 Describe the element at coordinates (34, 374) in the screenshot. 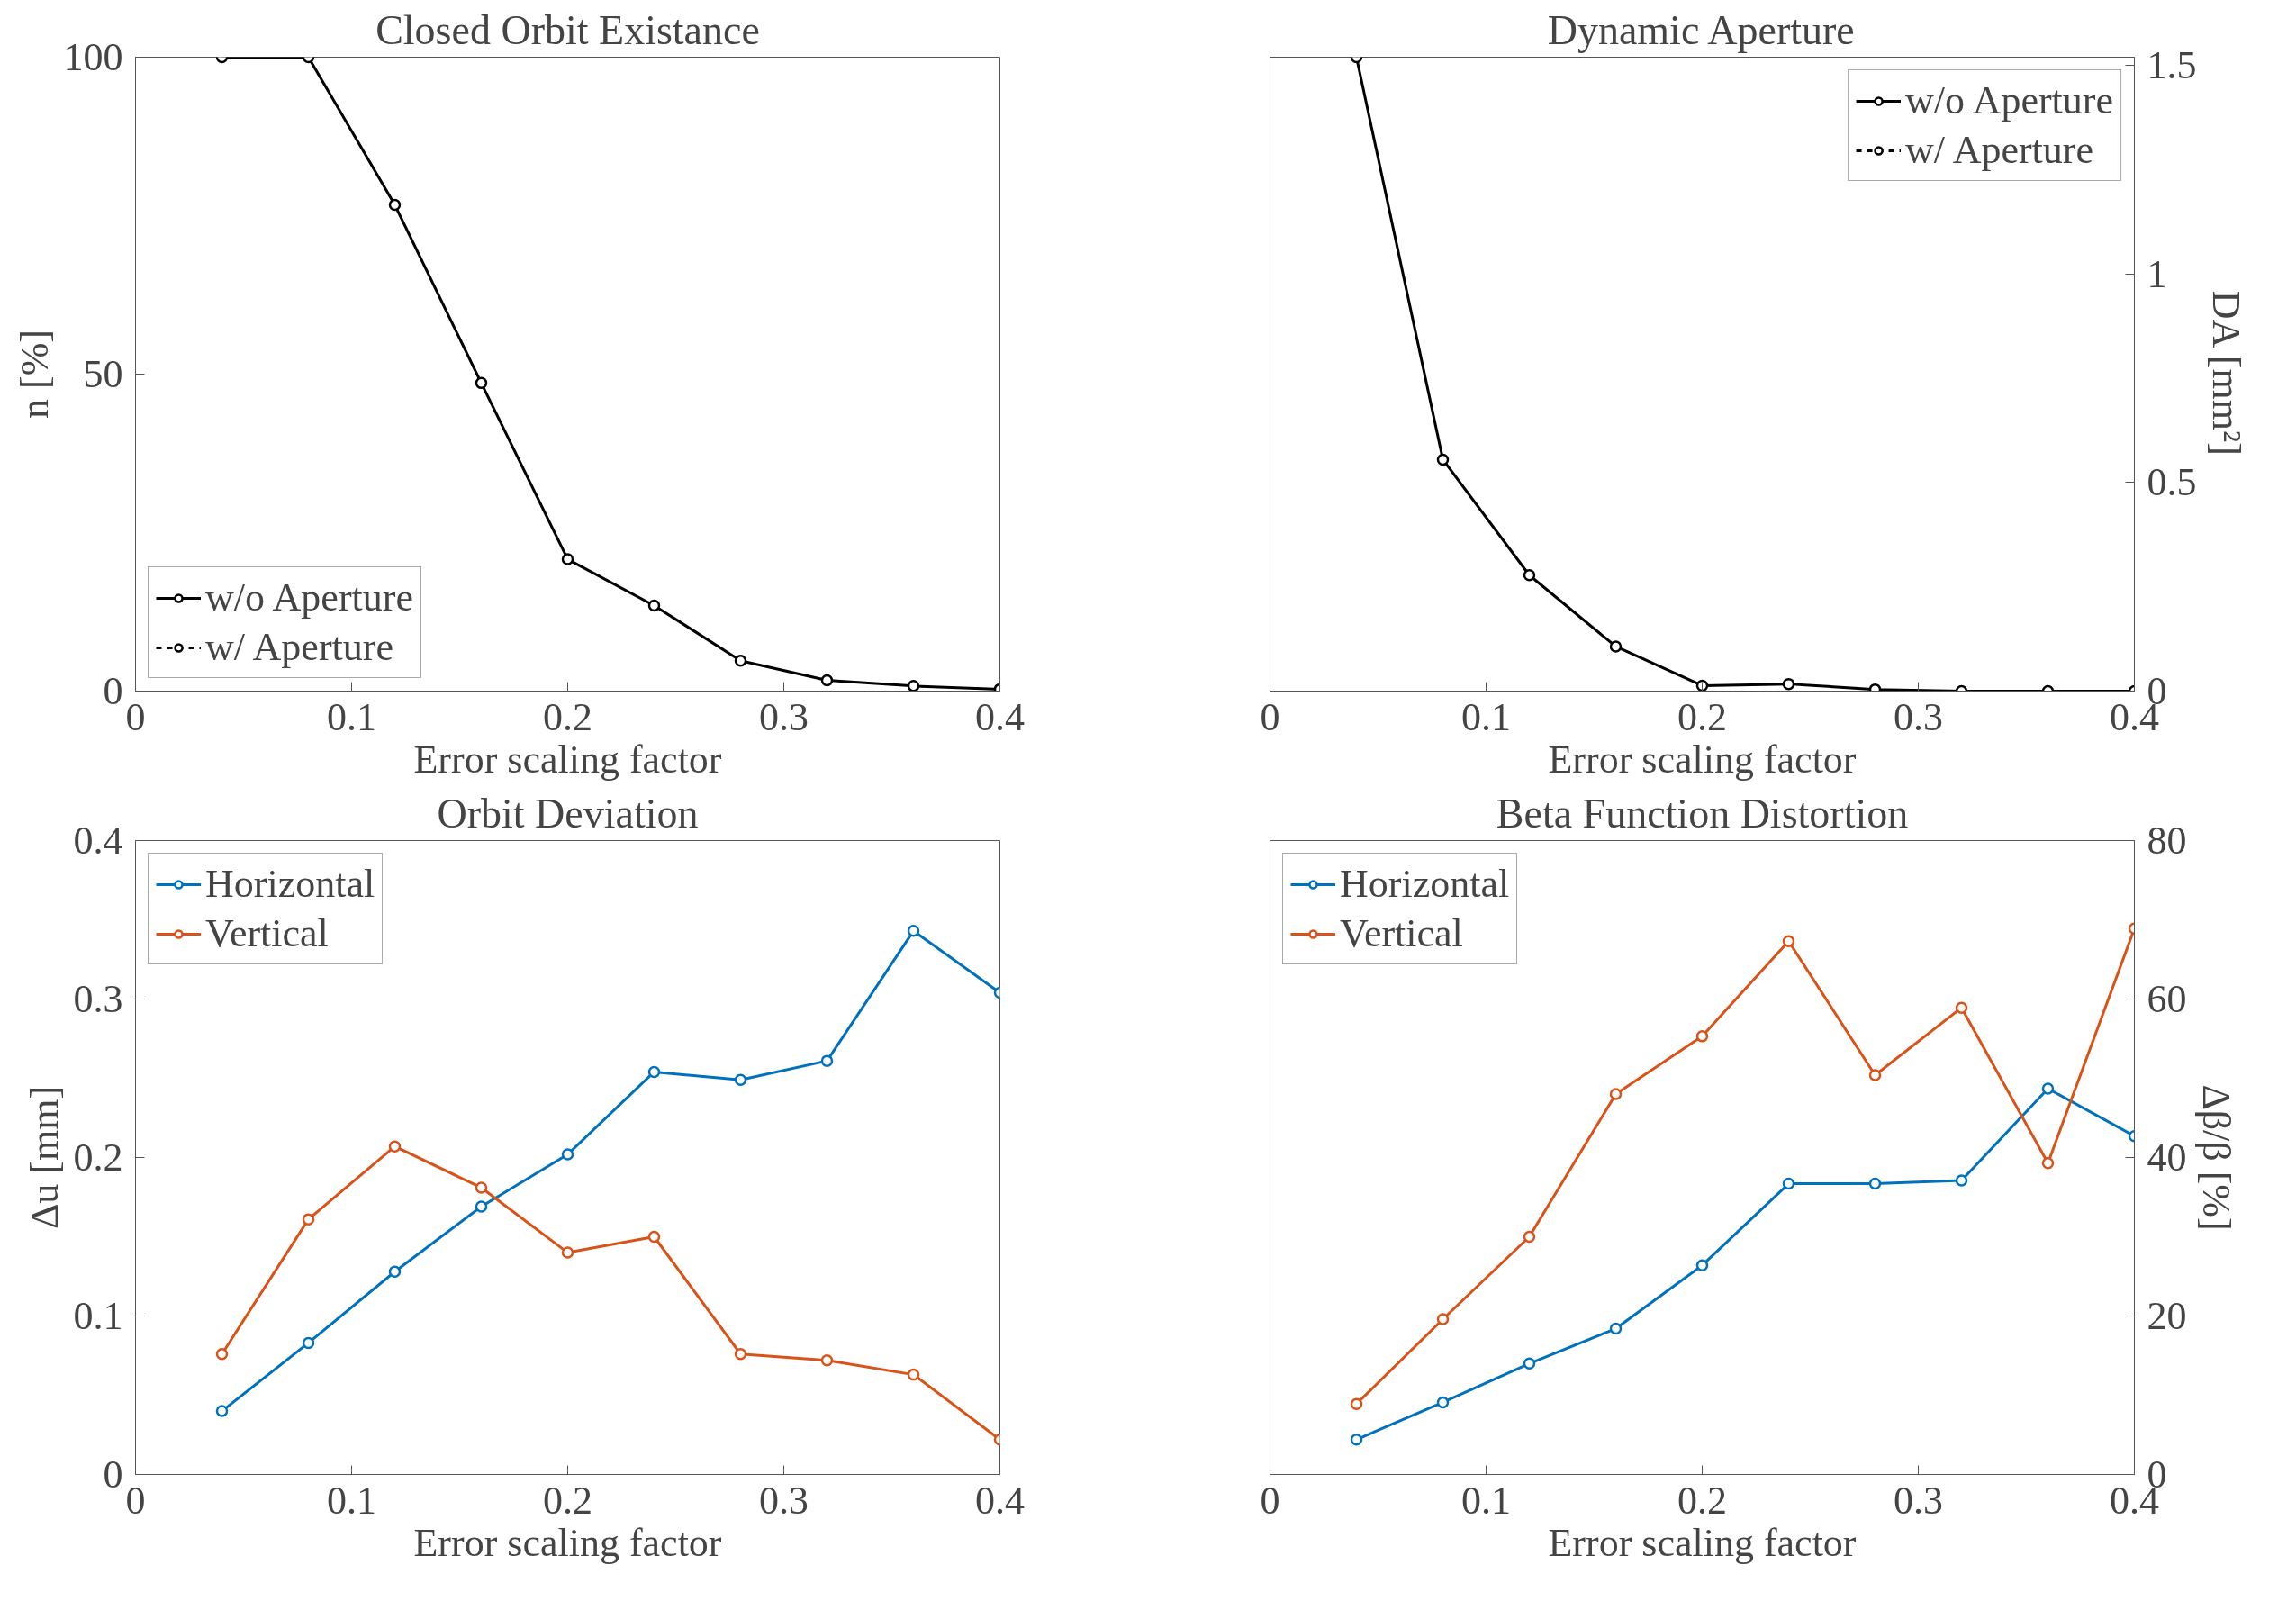

I see `y-axis-title: n [%]` at that location.